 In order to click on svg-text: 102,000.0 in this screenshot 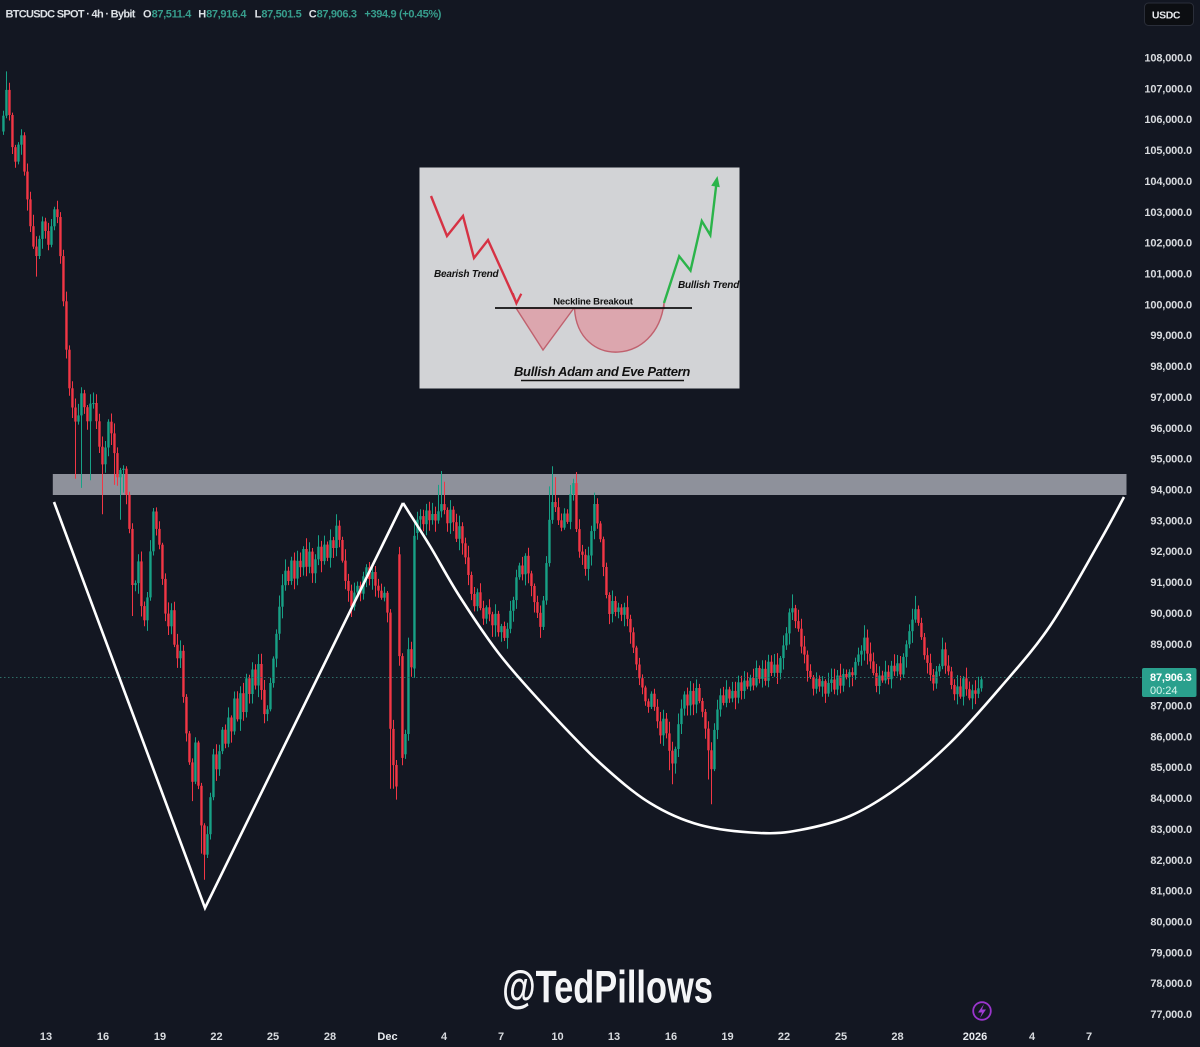, I will do `click(1168, 244)`.